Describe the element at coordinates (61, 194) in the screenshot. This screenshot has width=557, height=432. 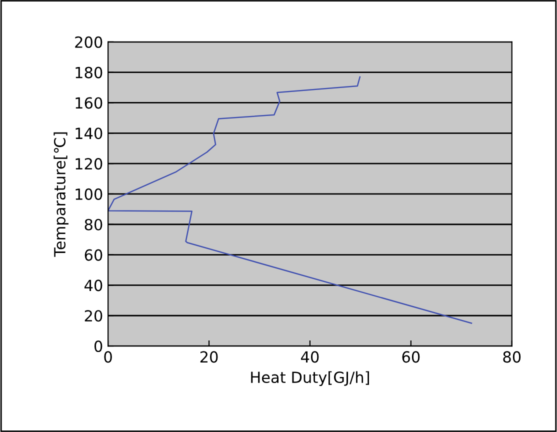
I see `y-axis-title: Temparature[℃]` at that location.